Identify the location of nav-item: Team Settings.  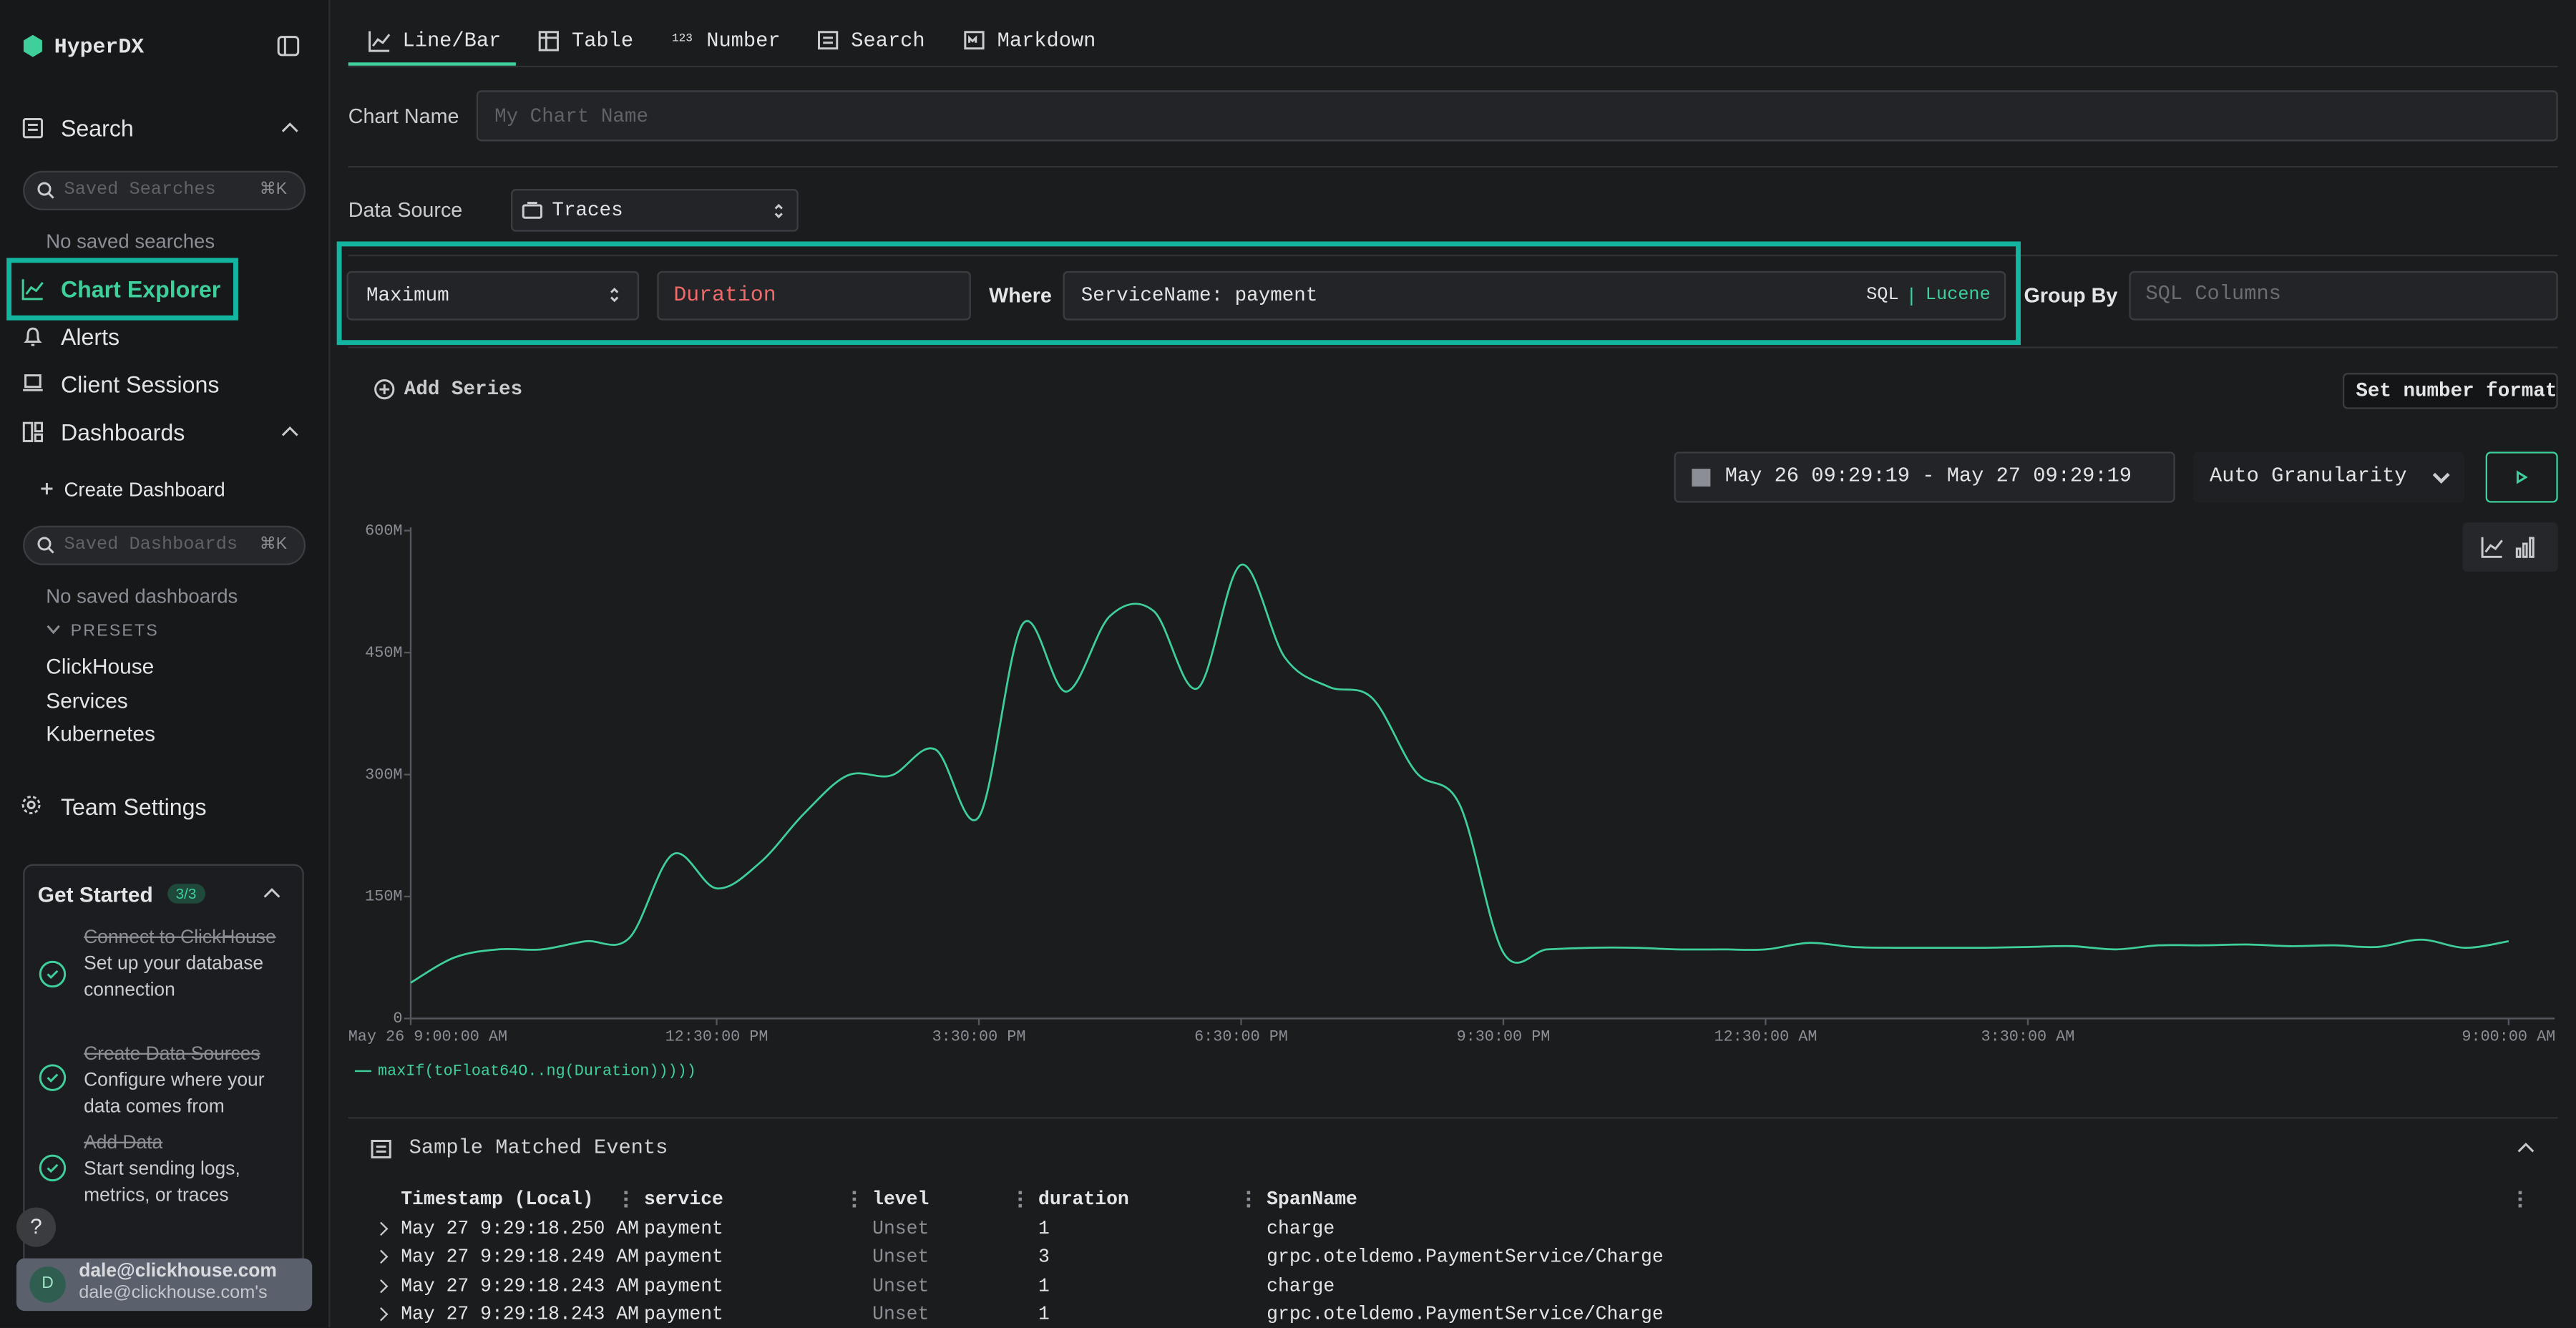
(133, 807).